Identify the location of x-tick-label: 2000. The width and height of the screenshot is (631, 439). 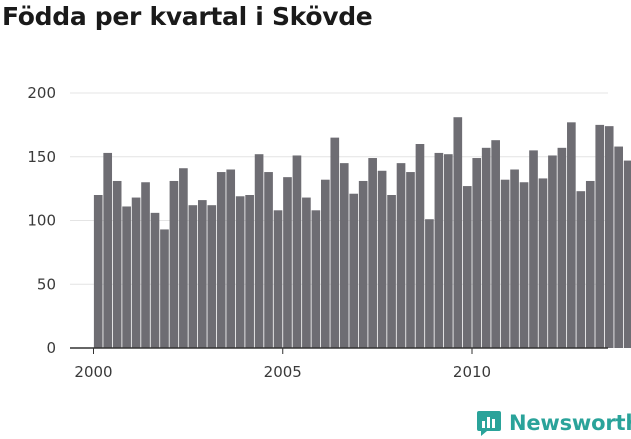
(93, 372).